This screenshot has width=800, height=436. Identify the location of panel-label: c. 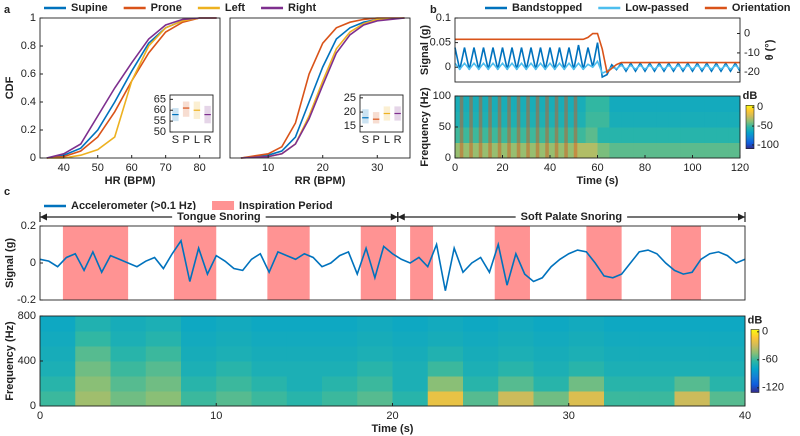
(7, 192).